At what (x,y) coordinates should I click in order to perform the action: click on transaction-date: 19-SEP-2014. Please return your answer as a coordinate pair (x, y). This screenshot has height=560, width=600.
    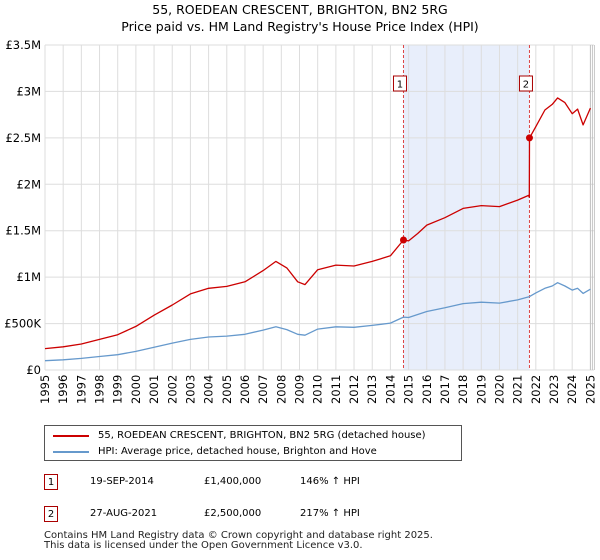
    Looking at the image, I should click on (122, 481).